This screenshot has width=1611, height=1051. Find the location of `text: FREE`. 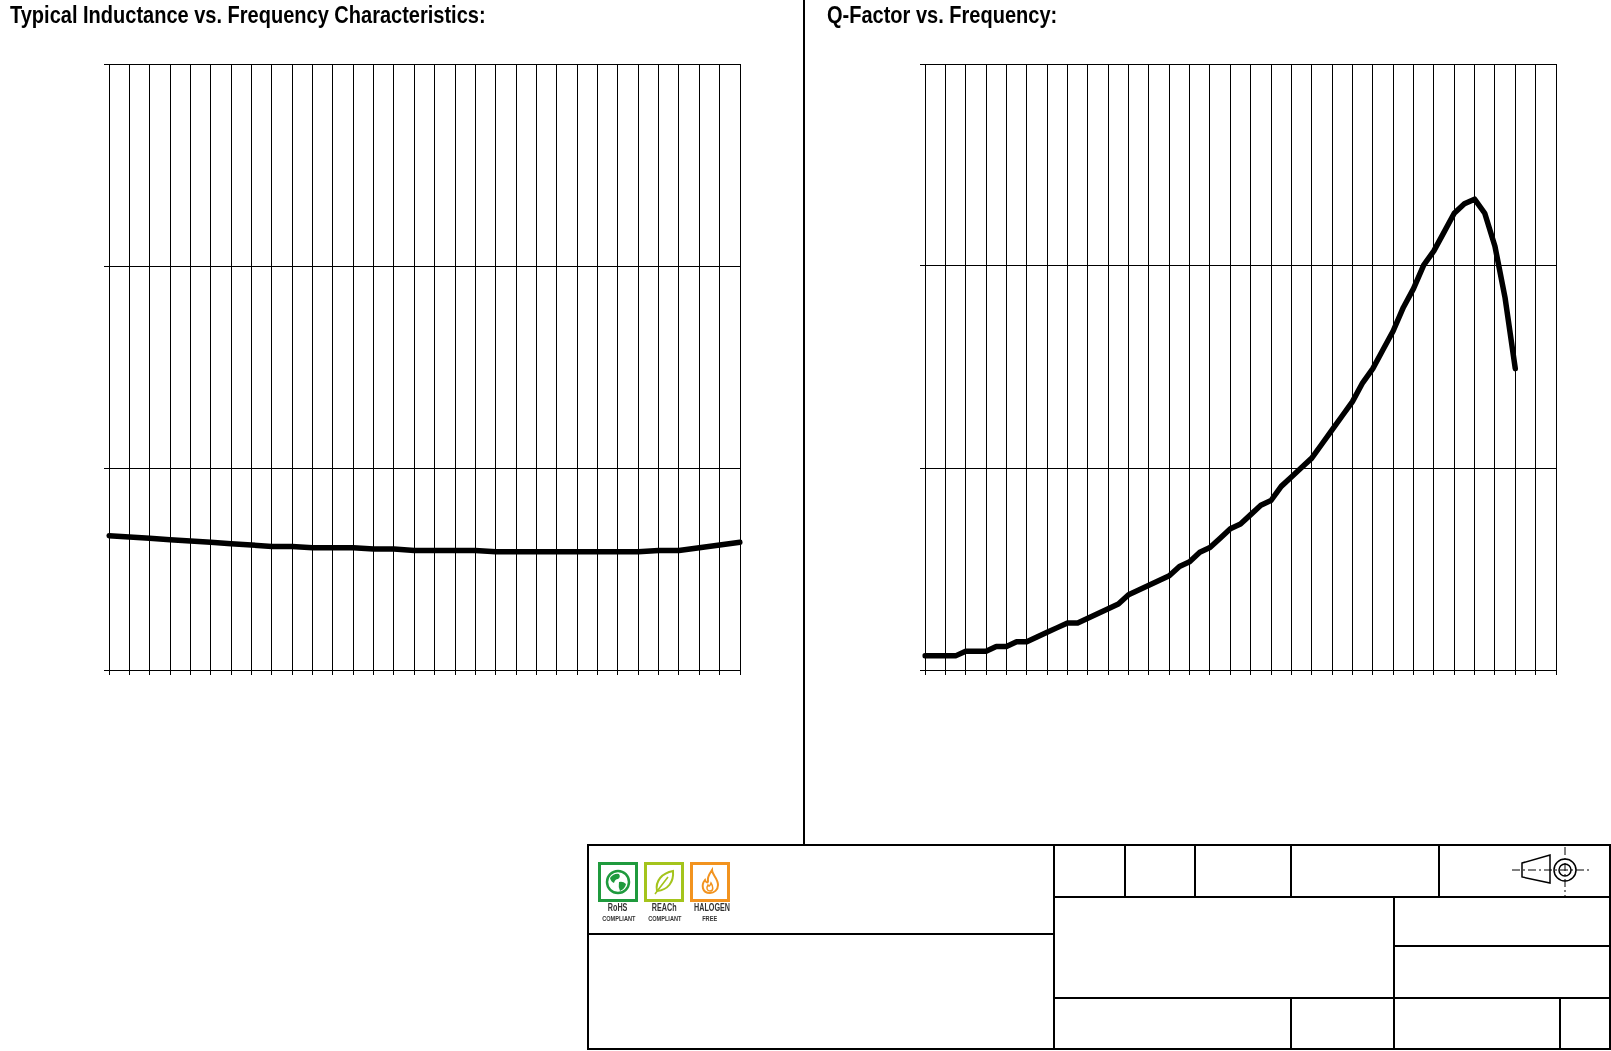

text: FREE is located at coordinates (710, 918).